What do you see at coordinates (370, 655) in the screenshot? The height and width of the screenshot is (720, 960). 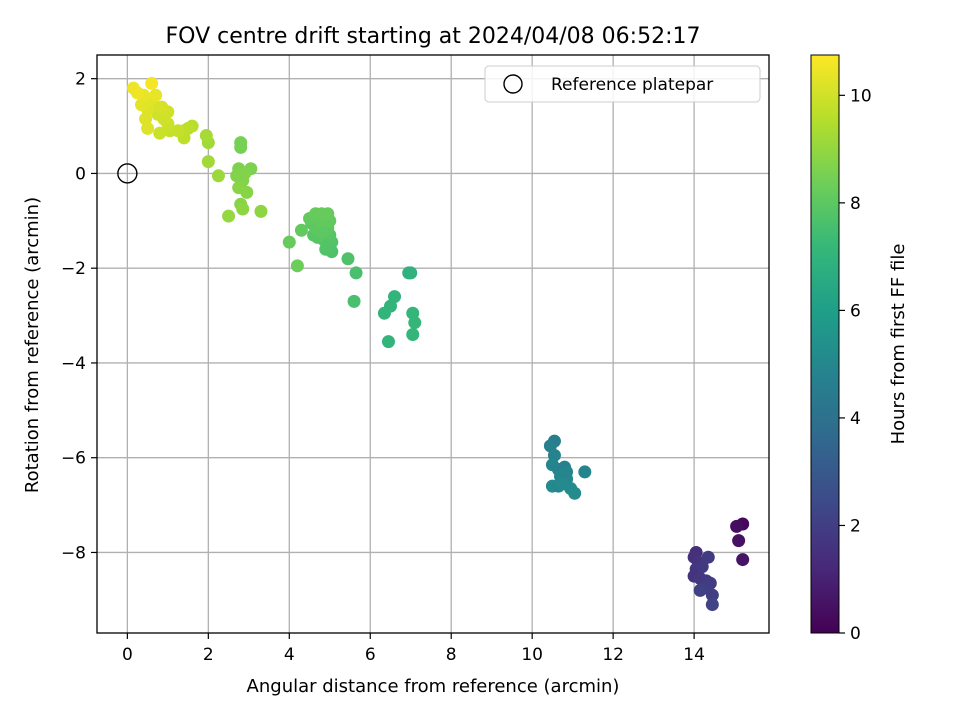 I see `x-tick-label: 6` at bounding box center [370, 655].